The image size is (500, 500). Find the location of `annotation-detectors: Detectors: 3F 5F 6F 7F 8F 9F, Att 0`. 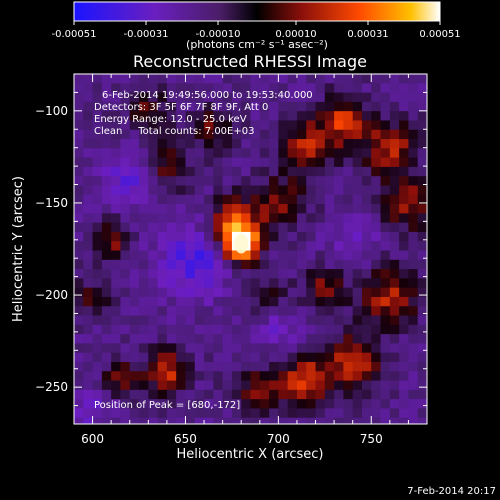

annotation-detectors: Detectors: 3F 5F 6F 7F 8F 9F, Att 0 is located at coordinates (181, 107).